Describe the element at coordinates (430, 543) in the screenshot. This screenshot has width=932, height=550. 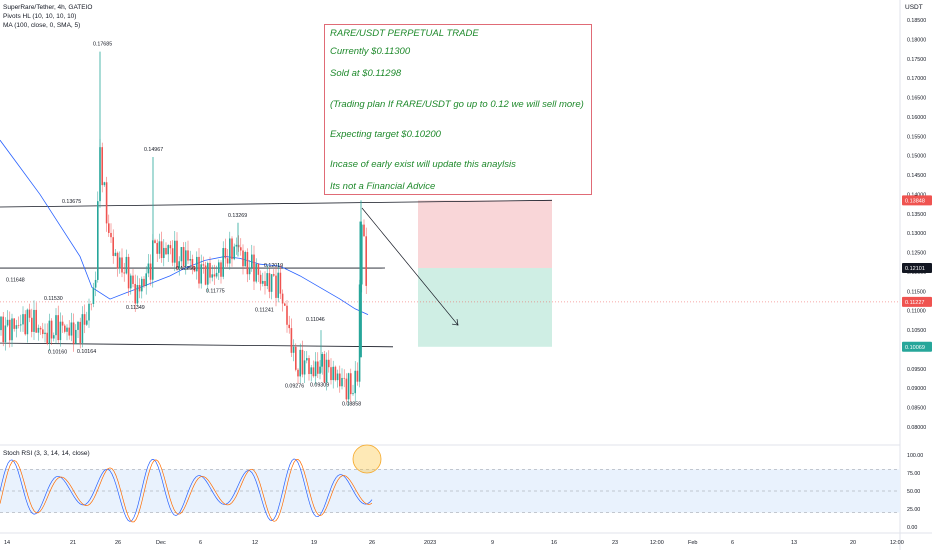
I see `x-tick-label: 2023` at that location.